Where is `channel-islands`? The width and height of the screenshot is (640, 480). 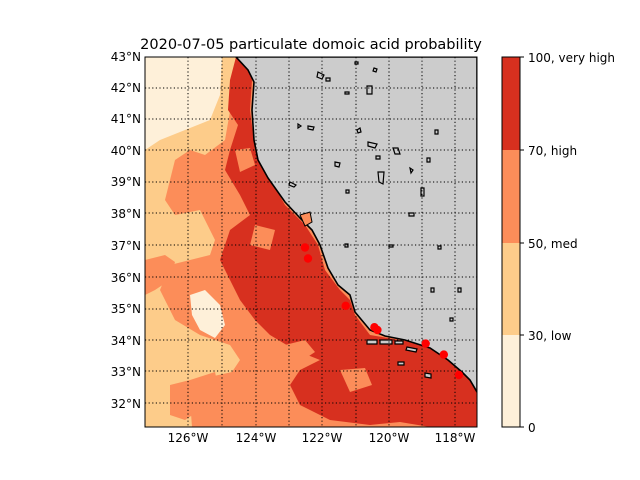
channel-islands is located at coordinates (399, 359).